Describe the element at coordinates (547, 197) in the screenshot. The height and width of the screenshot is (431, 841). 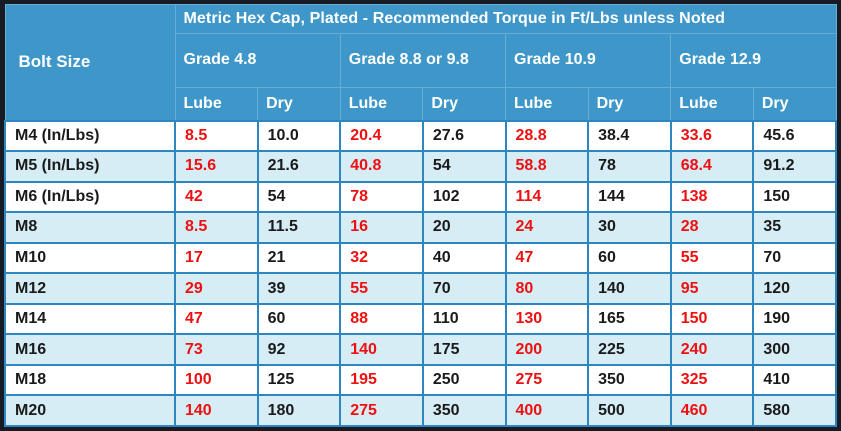
I see `lube-torque-cell: 114` at that location.